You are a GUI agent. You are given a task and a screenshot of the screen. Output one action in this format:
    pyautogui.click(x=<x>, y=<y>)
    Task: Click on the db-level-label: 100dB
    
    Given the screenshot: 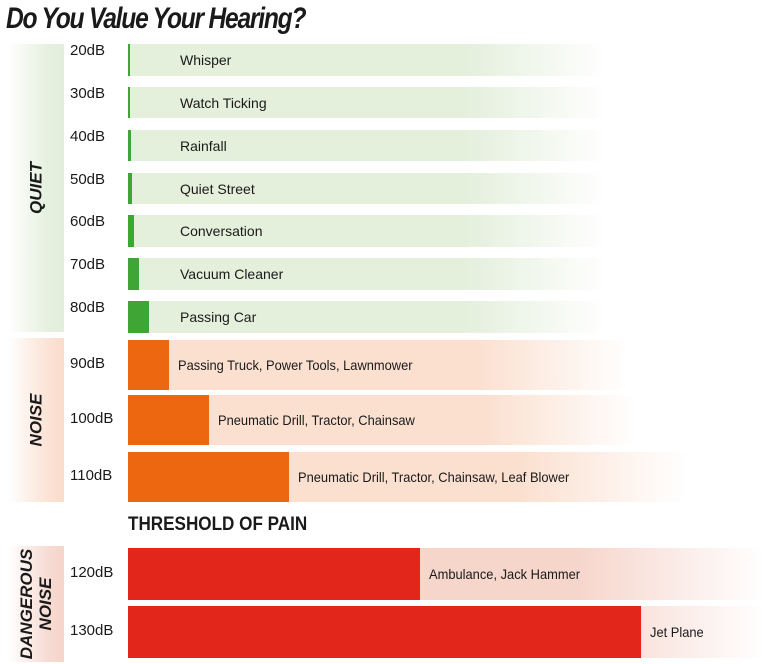 What is the action you would take?
    pyautogui.click(x=92, y=418)
    